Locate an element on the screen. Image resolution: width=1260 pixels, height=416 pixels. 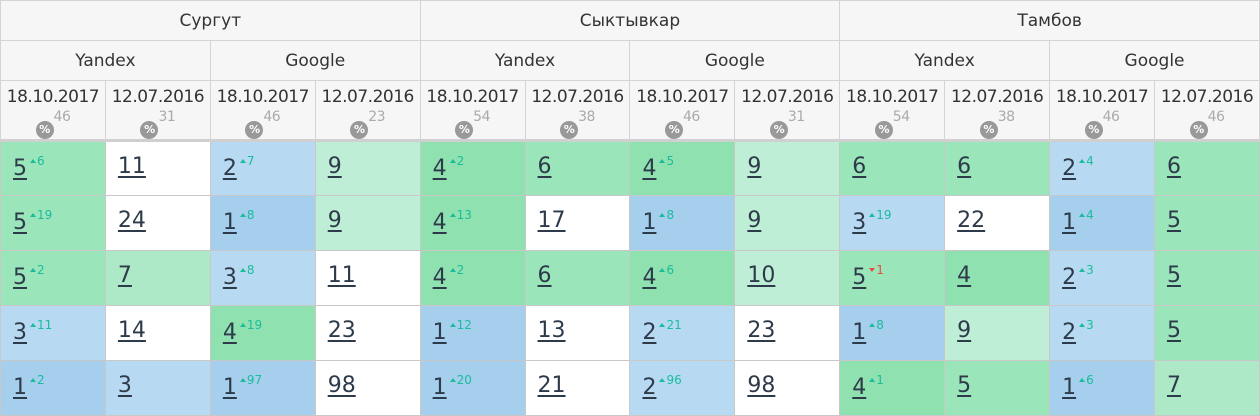
percent-value: 46 is located at coordinates (691, 117).